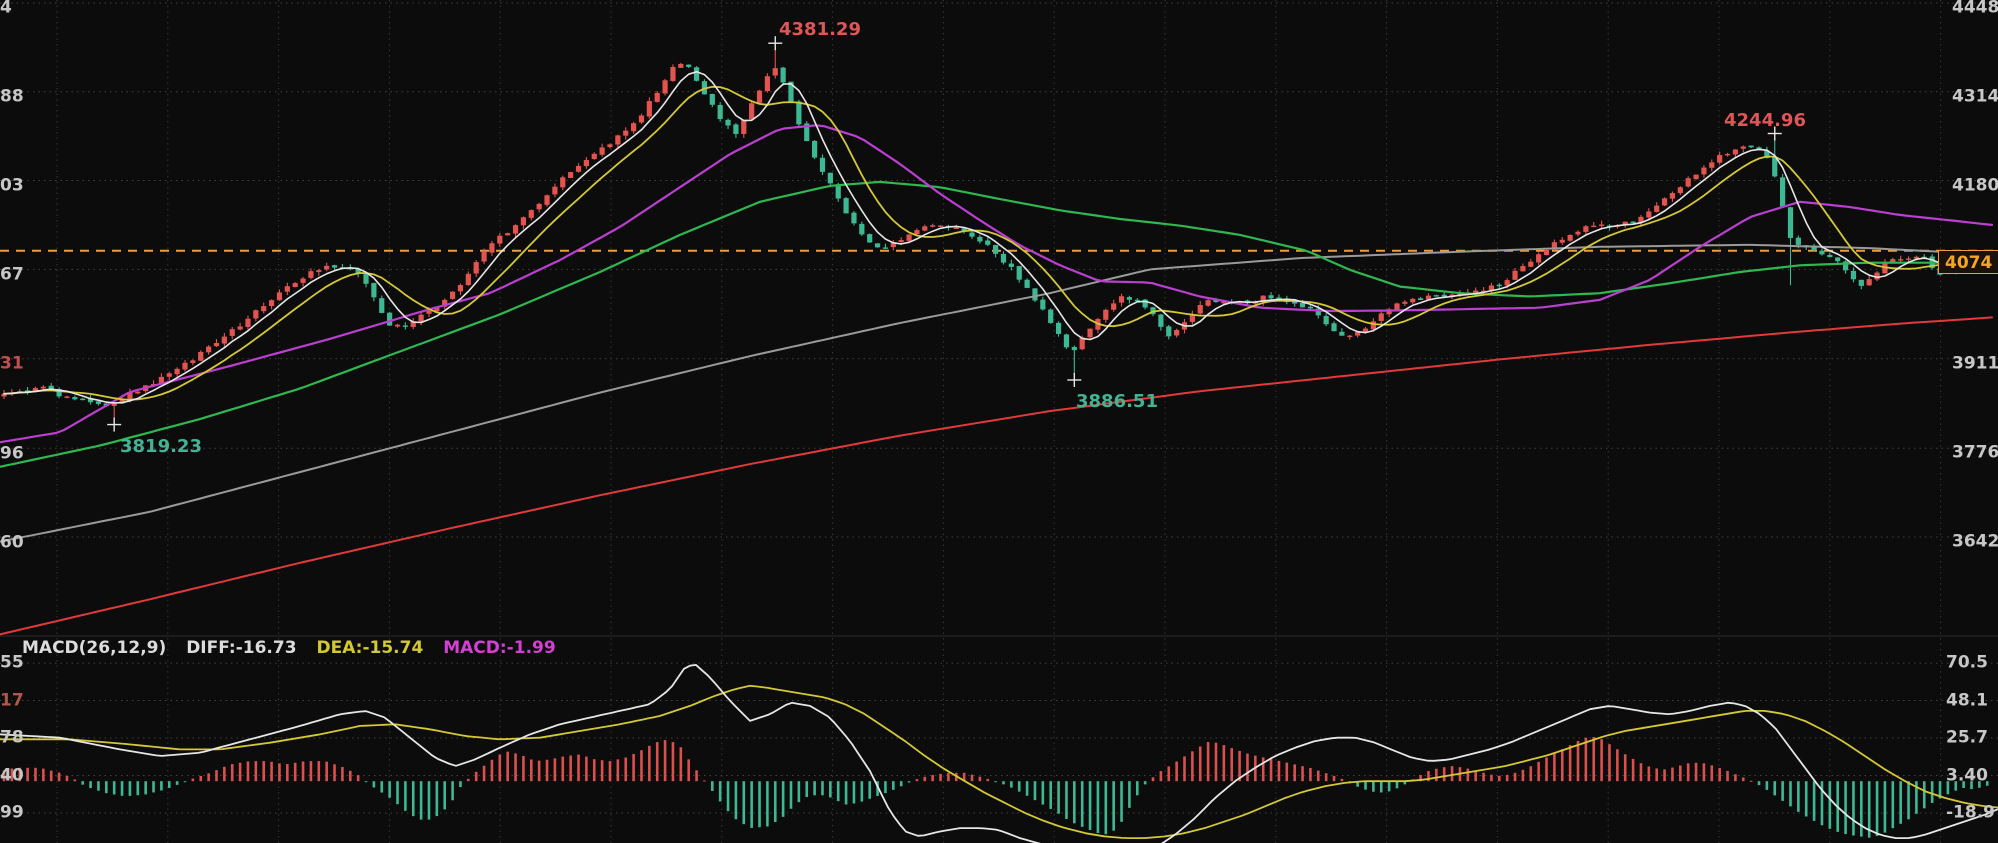 The image size is (1998, 843). Describe the element at coordinates (1975, 9) in the screenshot. I see `price-axis-tick: 4448` at that location.